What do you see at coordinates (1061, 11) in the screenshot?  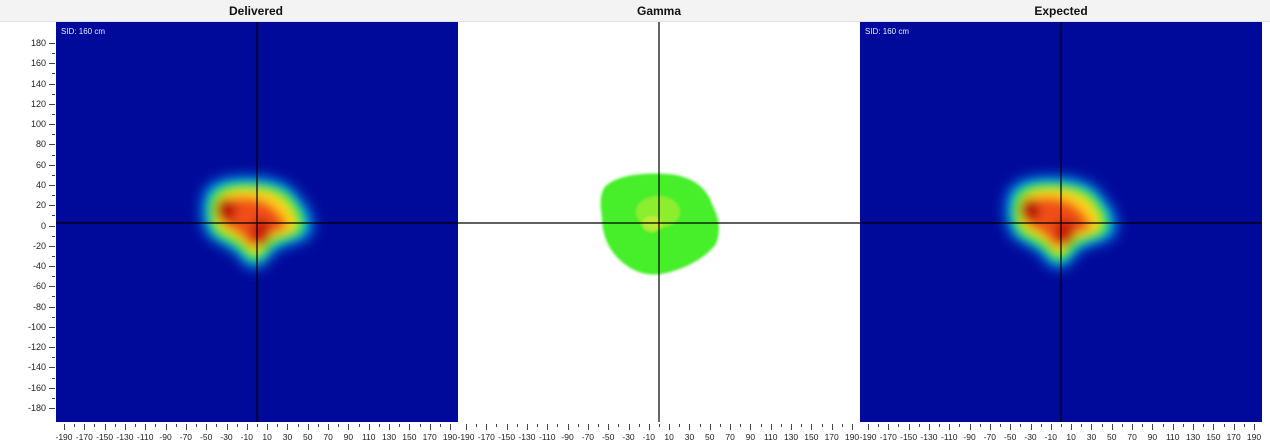 I see `panel-title-expected: Expected` at bounding box center [1061, 11].